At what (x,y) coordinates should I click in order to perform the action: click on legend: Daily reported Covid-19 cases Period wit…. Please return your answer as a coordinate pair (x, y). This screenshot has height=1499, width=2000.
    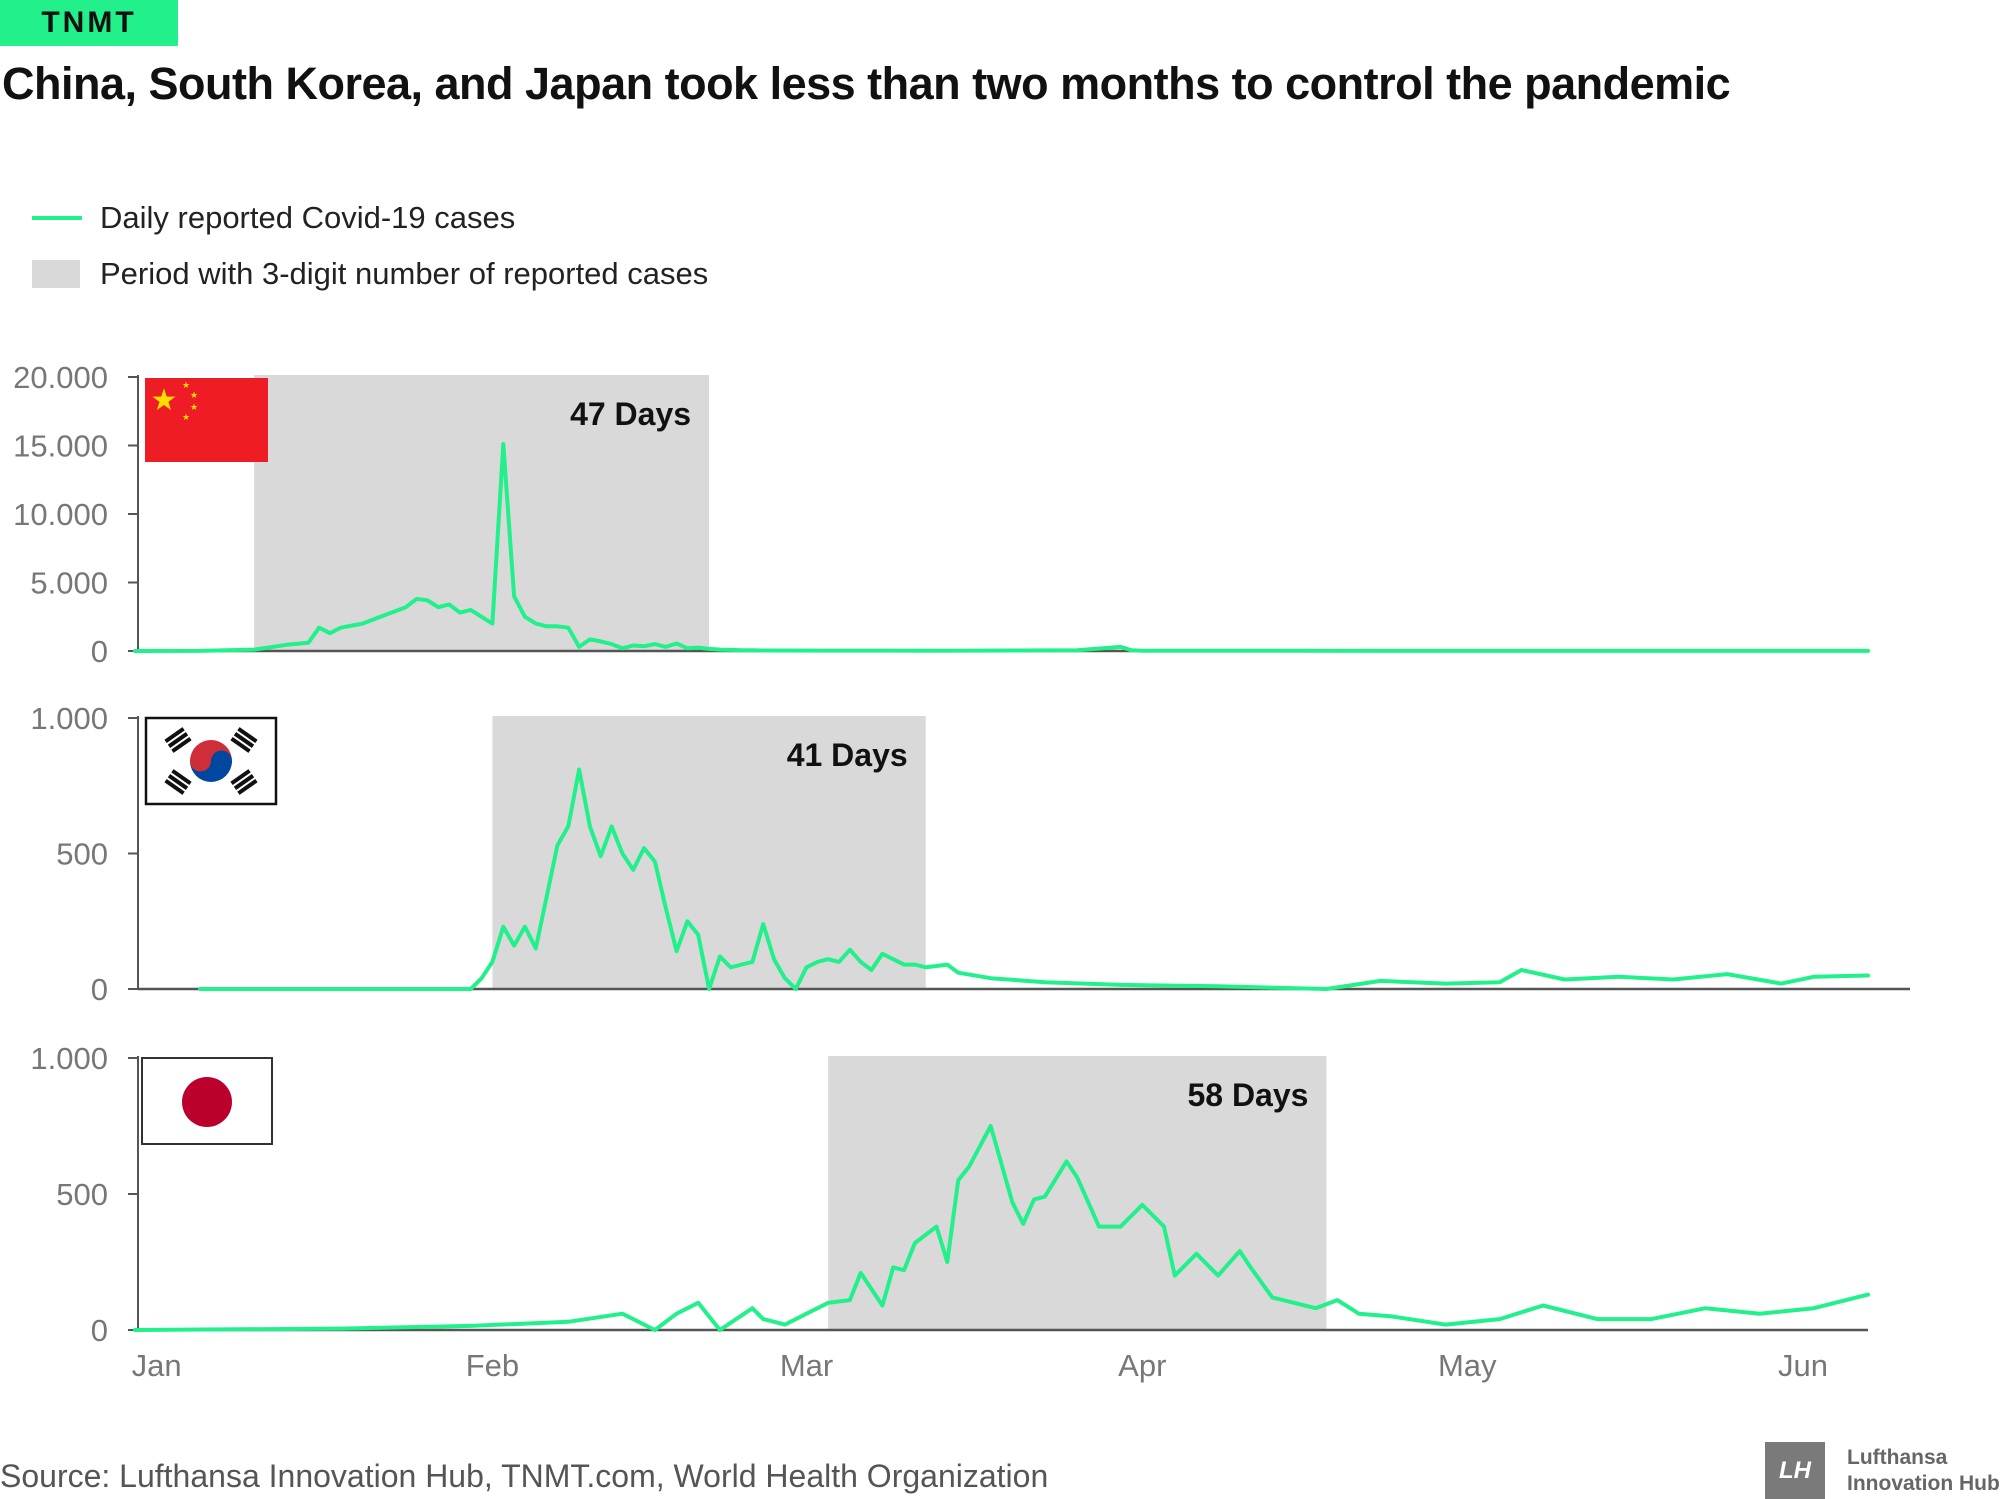
    Looking at the image, I should click on (370, 246).